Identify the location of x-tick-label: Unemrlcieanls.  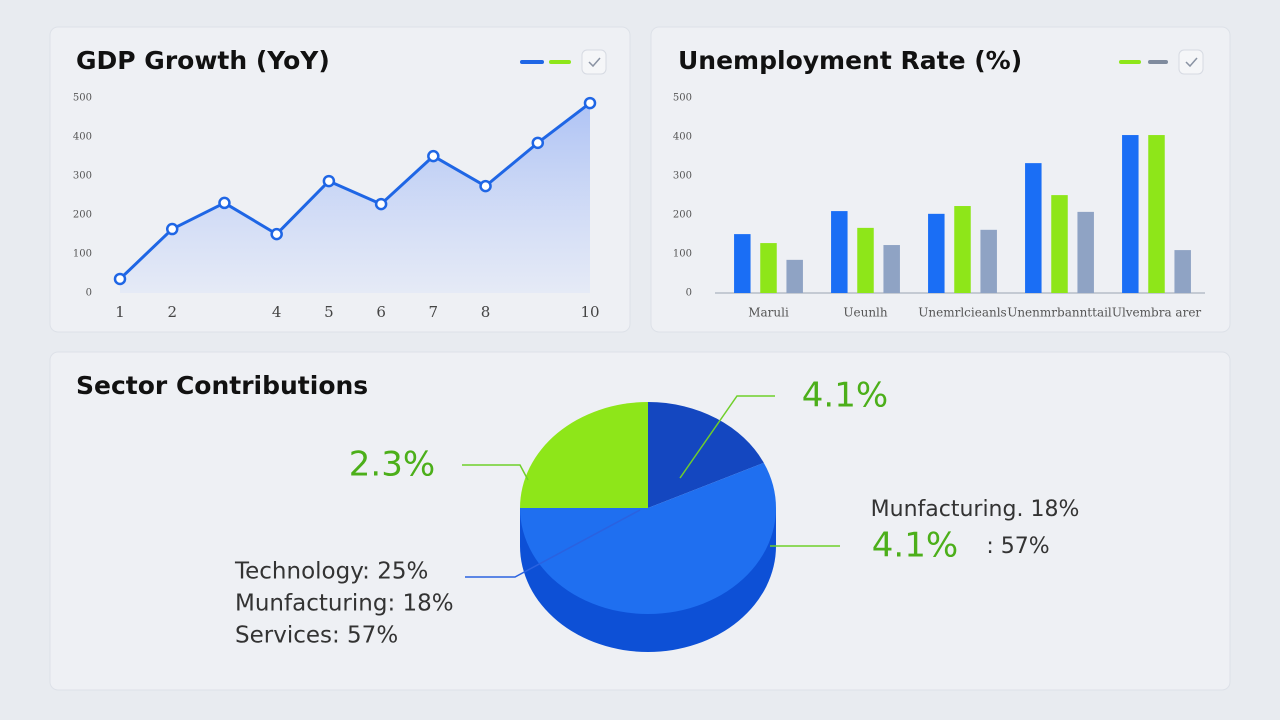
(962, 313).